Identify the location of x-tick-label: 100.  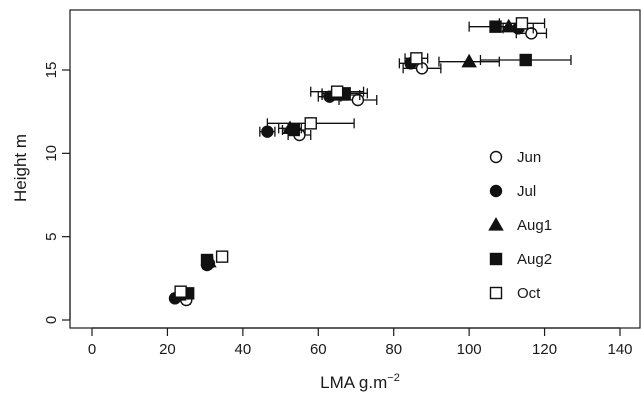
(469, 349).